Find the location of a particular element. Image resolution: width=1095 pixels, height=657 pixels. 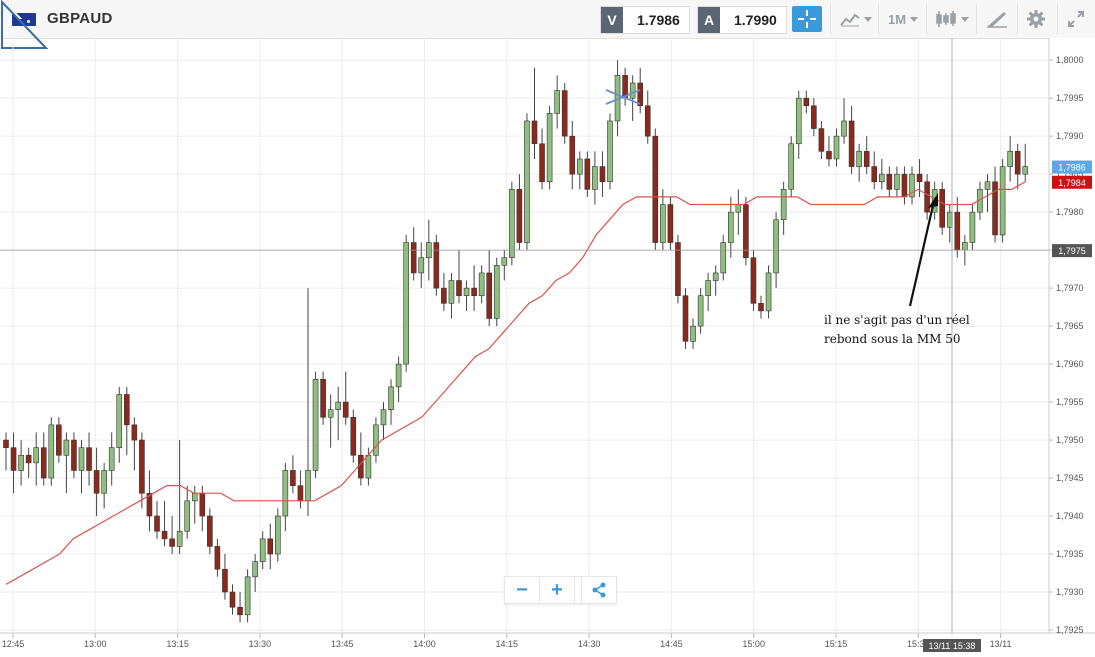

corner-triangle-icon is located at coordinates (25, 24).